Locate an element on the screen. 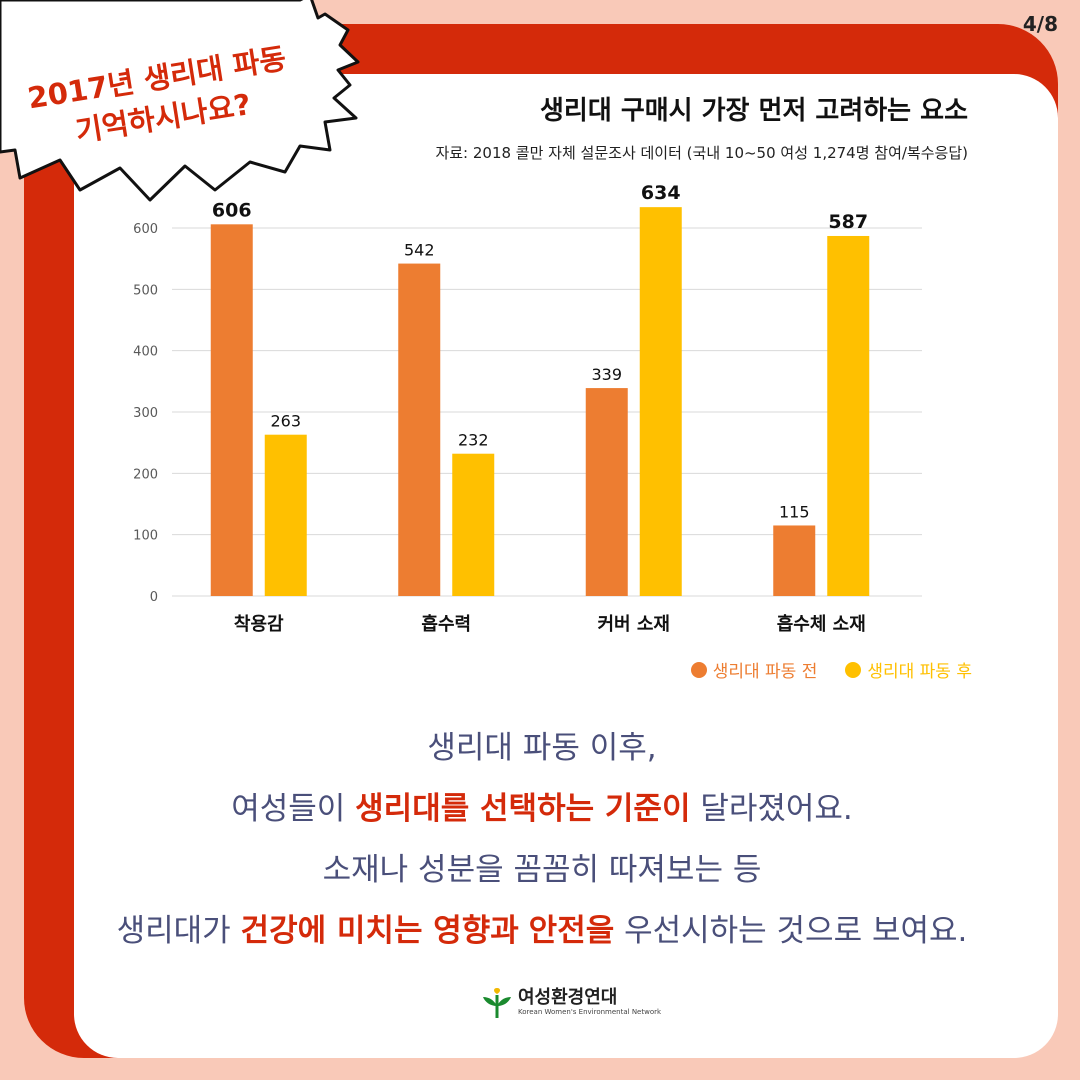 The height and width of the screenshot is (1080, 1080). description-line-4-pre: 생리대가 is located at coordinates (178, 931).